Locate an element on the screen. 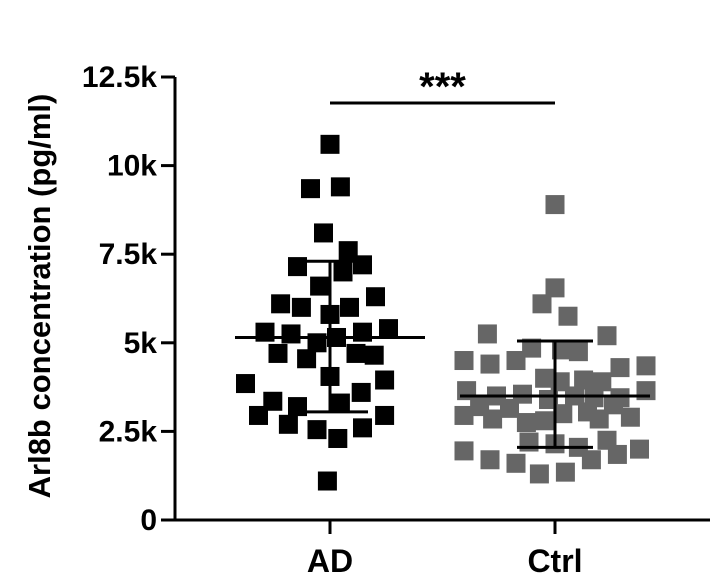  series-ctrl is located at coordinates (555, 339).